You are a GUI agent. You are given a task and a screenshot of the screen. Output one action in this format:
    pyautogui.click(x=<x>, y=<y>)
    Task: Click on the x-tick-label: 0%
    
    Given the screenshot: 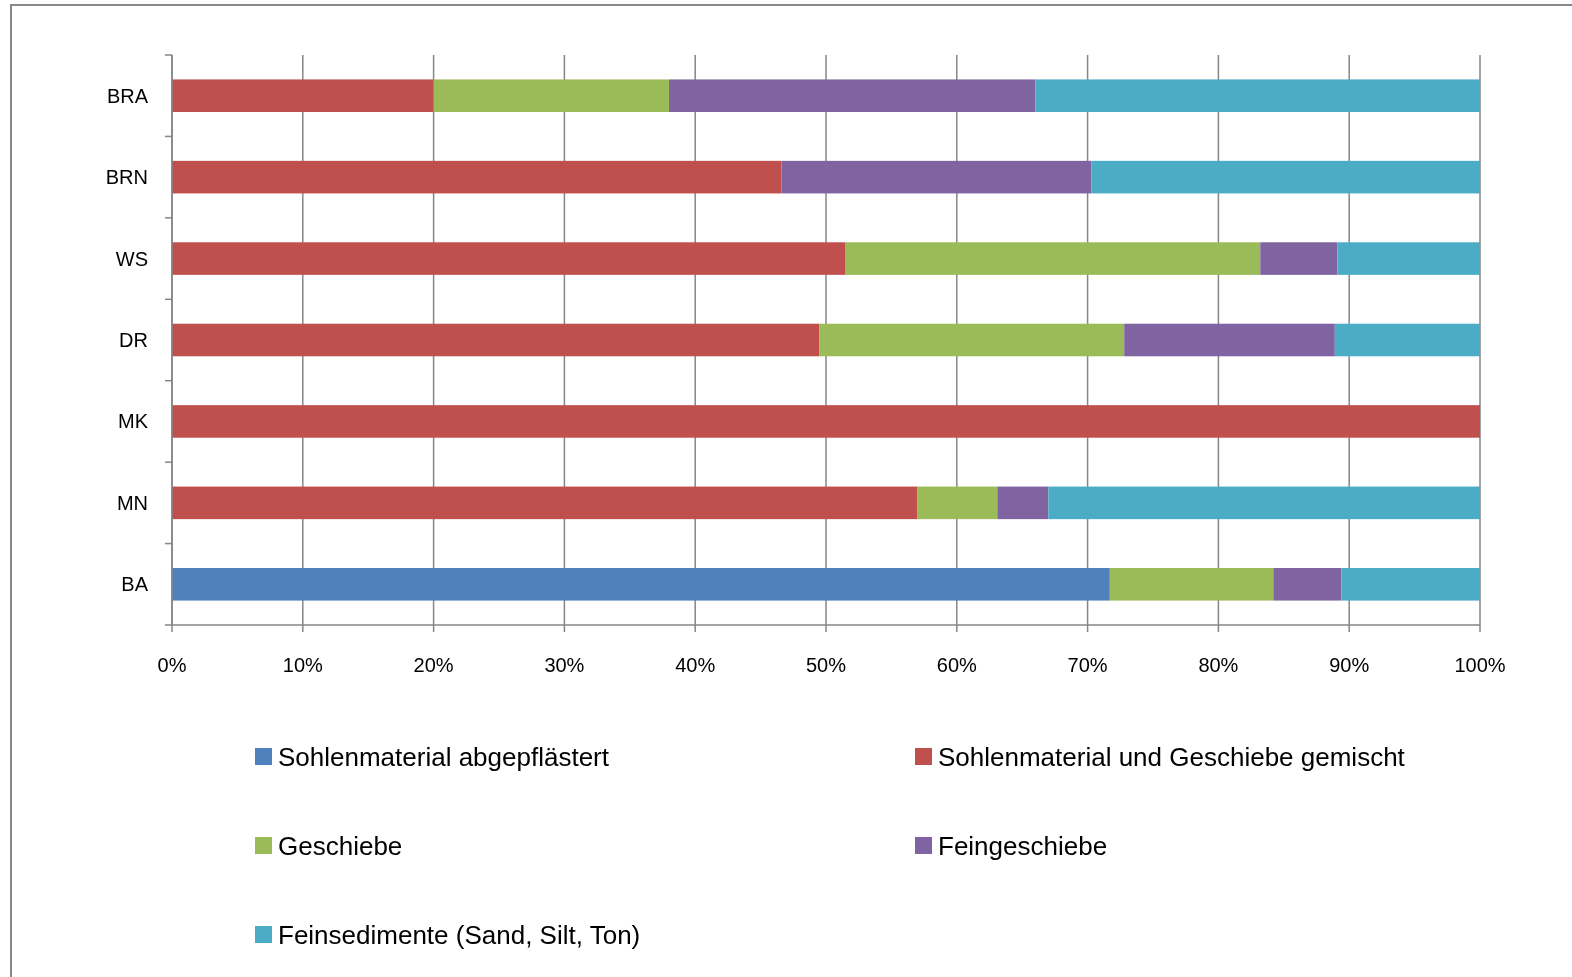 What is the action you would take?
    pyautogui.click(x=172, y=665)
    